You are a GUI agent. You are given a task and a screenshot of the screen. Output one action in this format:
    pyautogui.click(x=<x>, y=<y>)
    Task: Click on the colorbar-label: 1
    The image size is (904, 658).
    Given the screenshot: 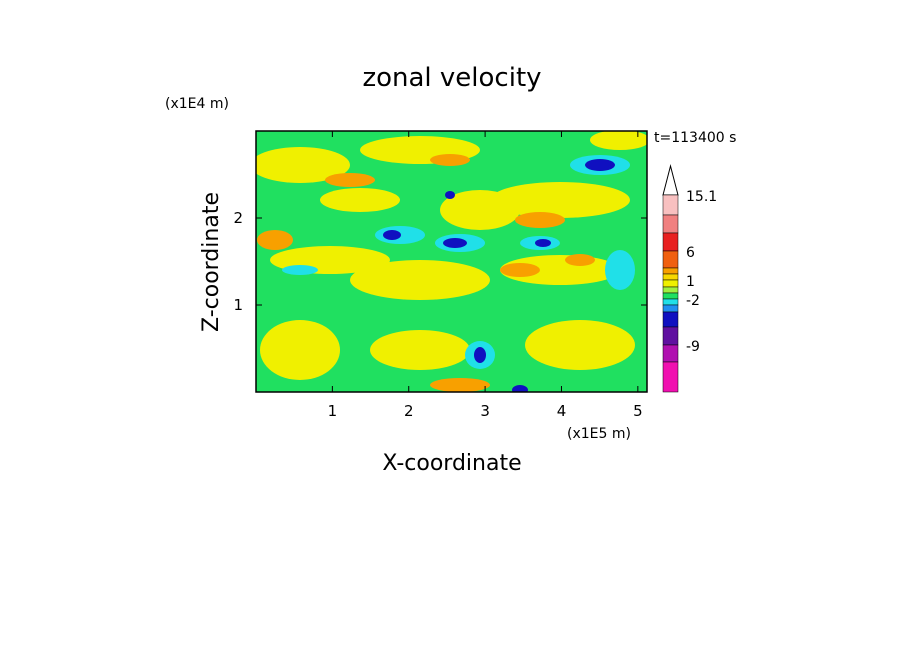 What is the action you would take?
    pyautogui.click(x=690, y=282)
    